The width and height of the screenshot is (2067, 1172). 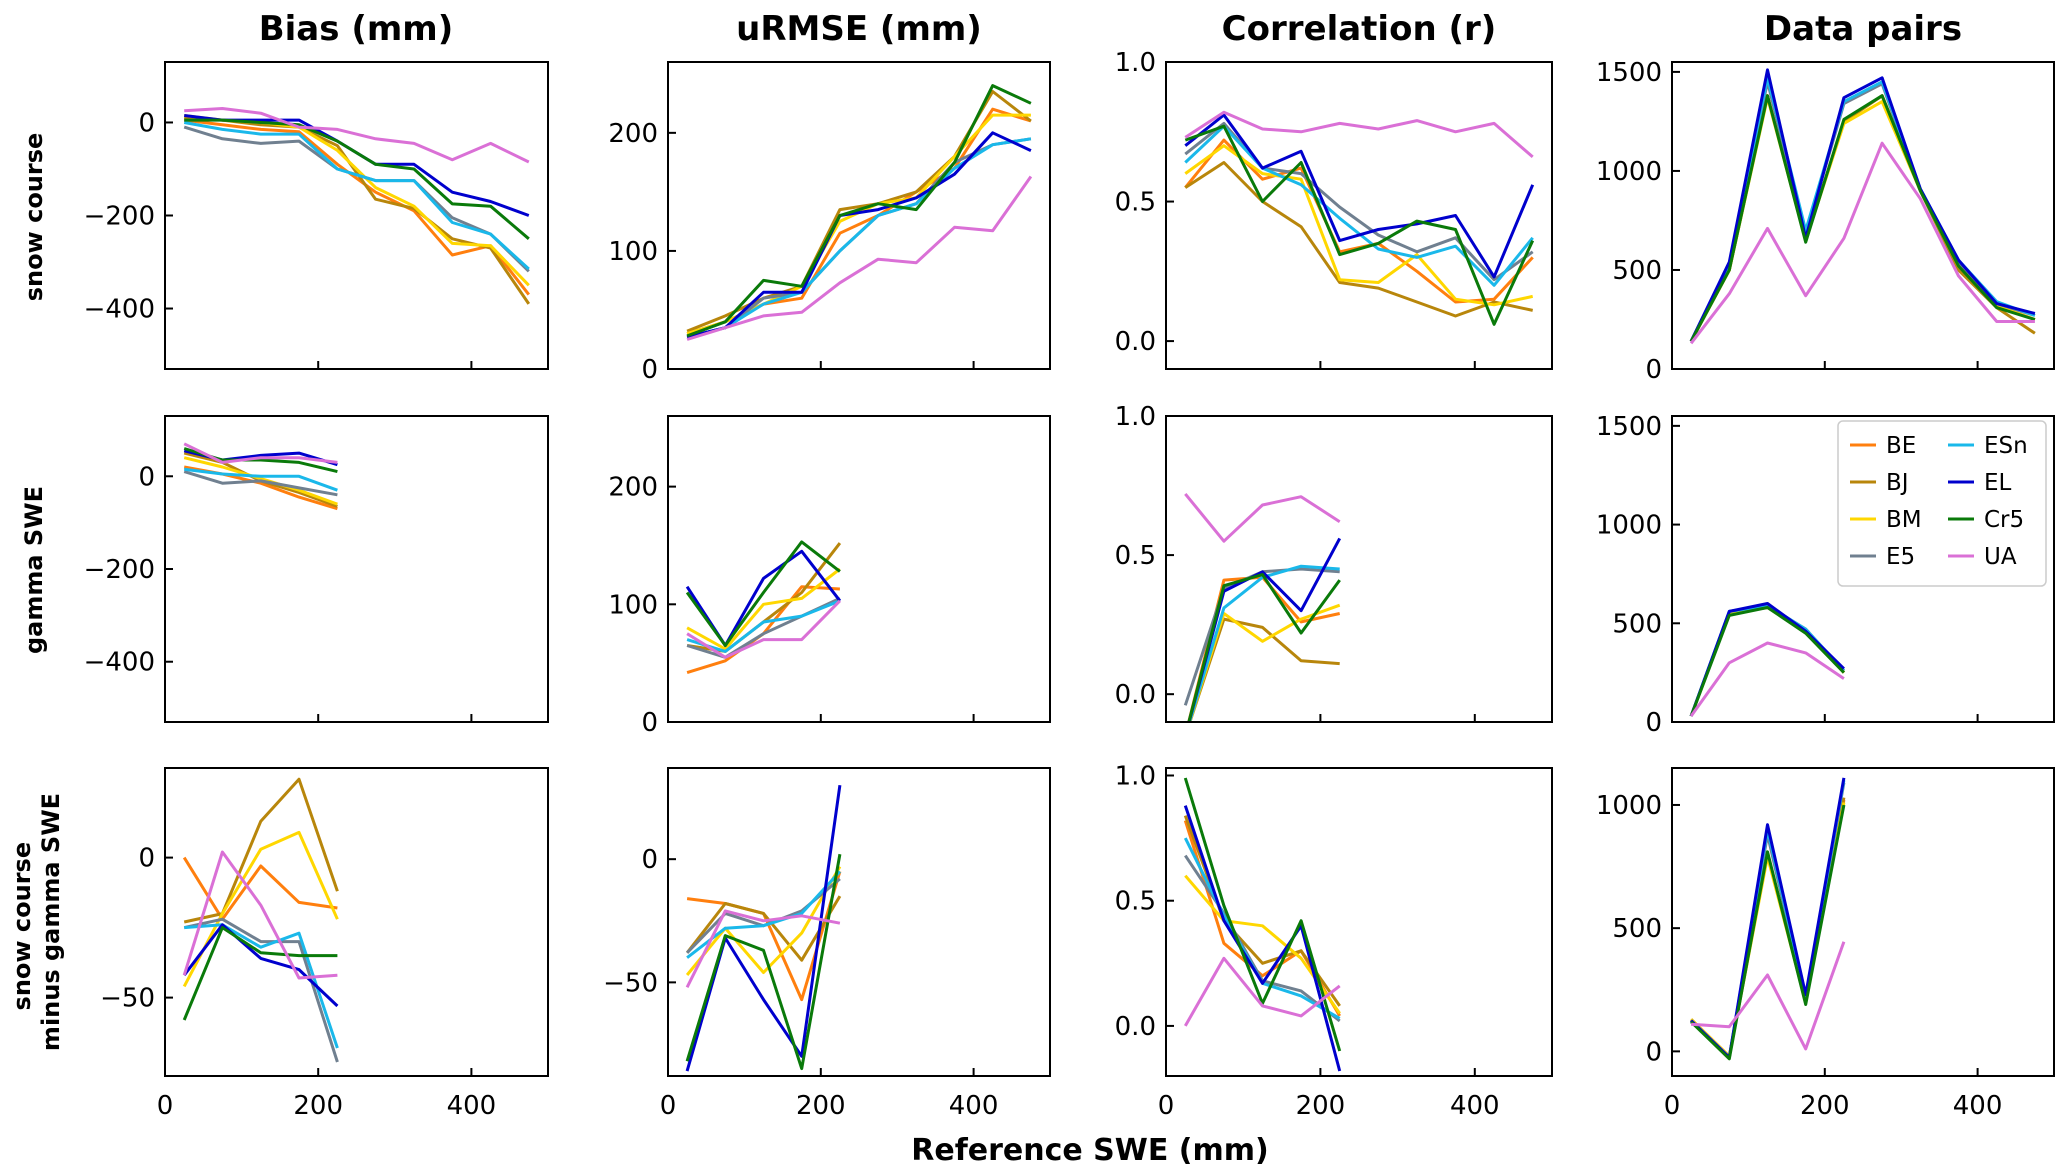 I want to click on ticks: 0 500 1000 1500, so click(x=1787, y=221).